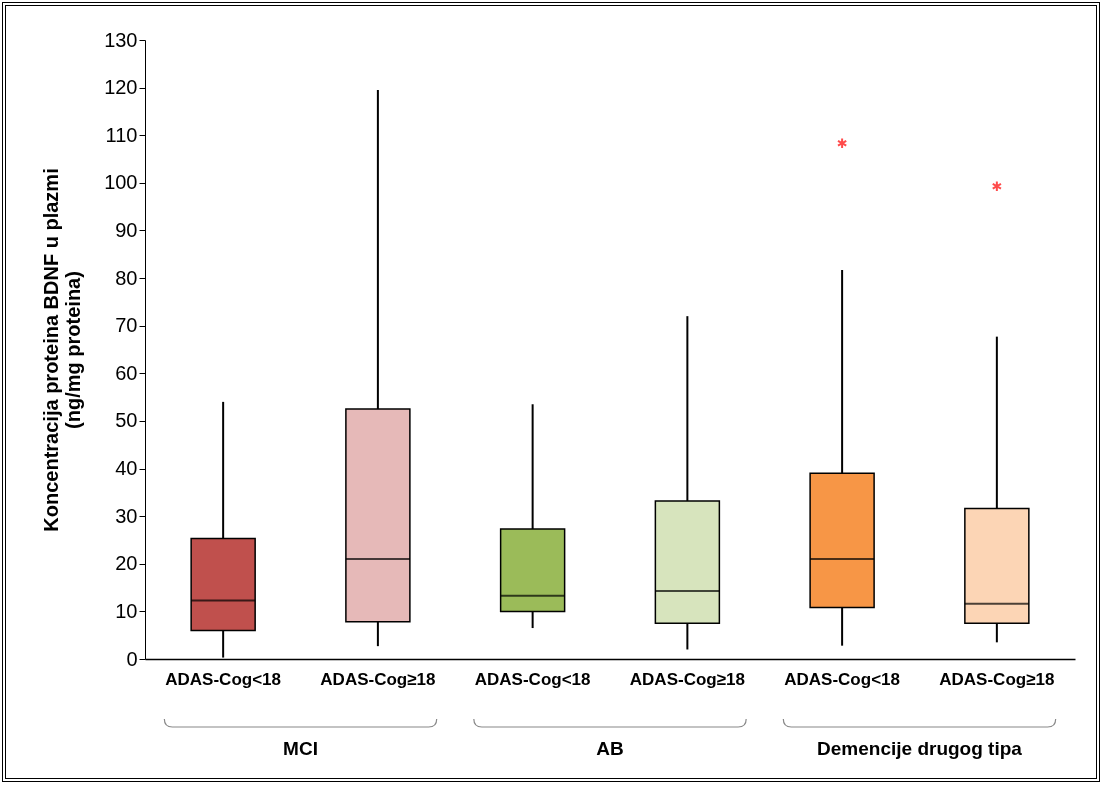 The image size is (1106, 788). What do you see at coordinates (121, 87) in the screenshot?
I see `y-tick-label: 120` at bounding box center [121, 87].